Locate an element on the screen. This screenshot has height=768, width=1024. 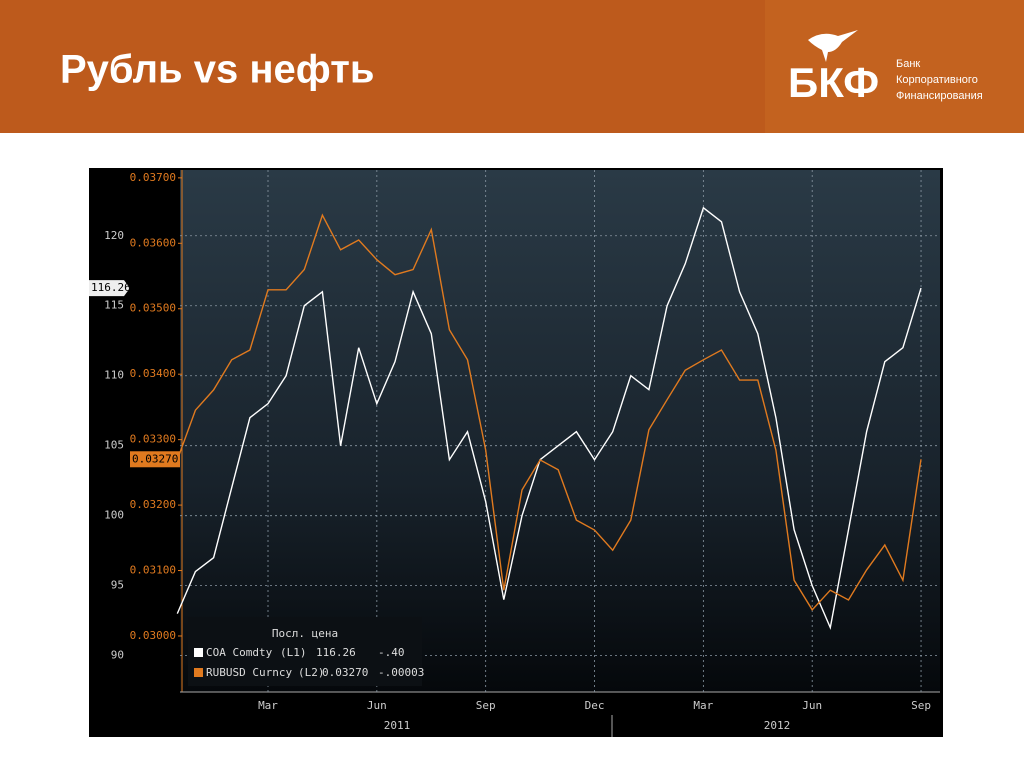
legend-title: Посл. цена is located at coordinates (305, 633).